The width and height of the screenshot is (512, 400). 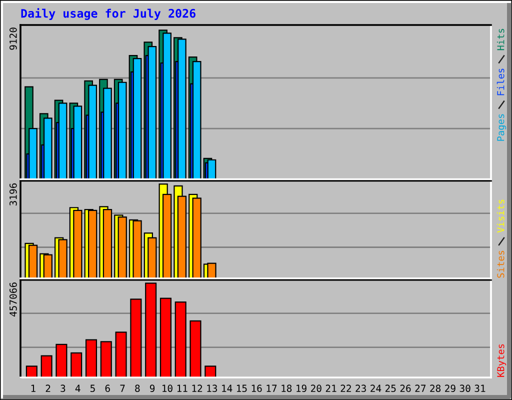 I want to click on x-tick-label: 18, so click(x=287, y=388).